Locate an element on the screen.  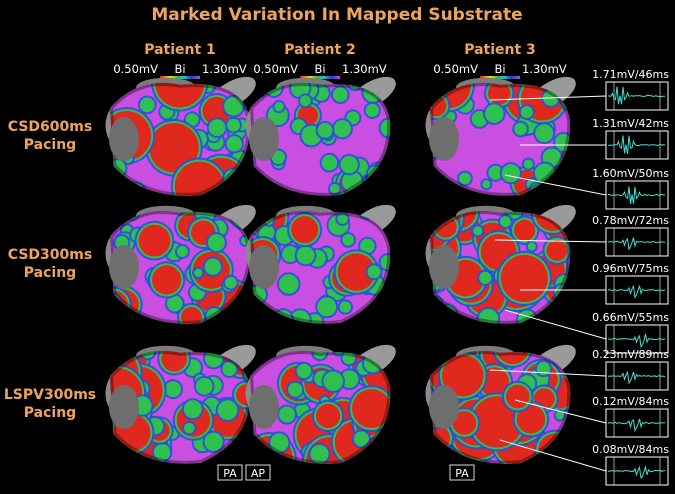
view-label: AP is located at coordinates (258, 473).